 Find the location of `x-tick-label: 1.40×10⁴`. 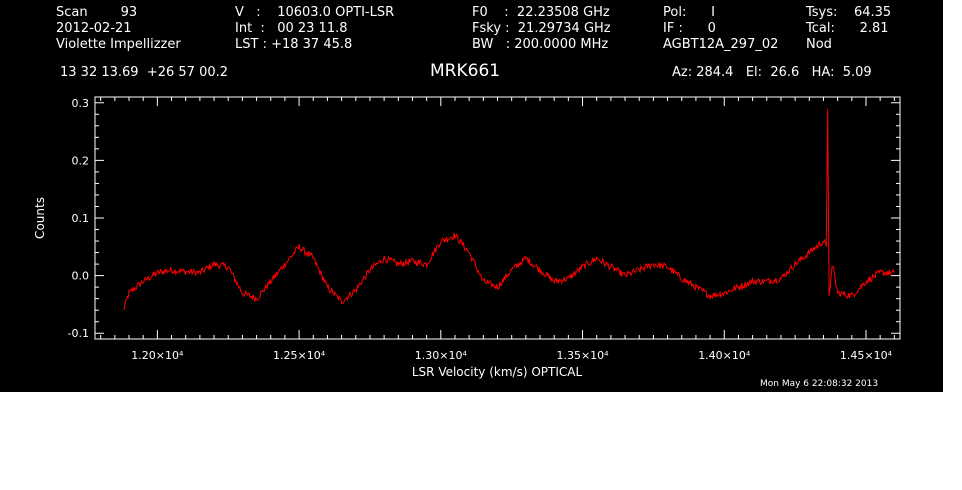

x-tick-label: 1.40×10⁴ is located at coordinates (724, 355).